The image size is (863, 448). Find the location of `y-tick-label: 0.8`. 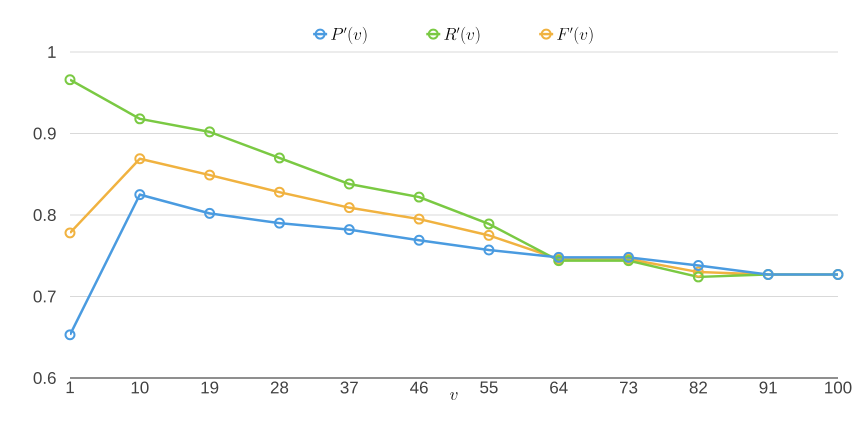

y-tick-label: 0.8 is located at coordinates (45, 215).